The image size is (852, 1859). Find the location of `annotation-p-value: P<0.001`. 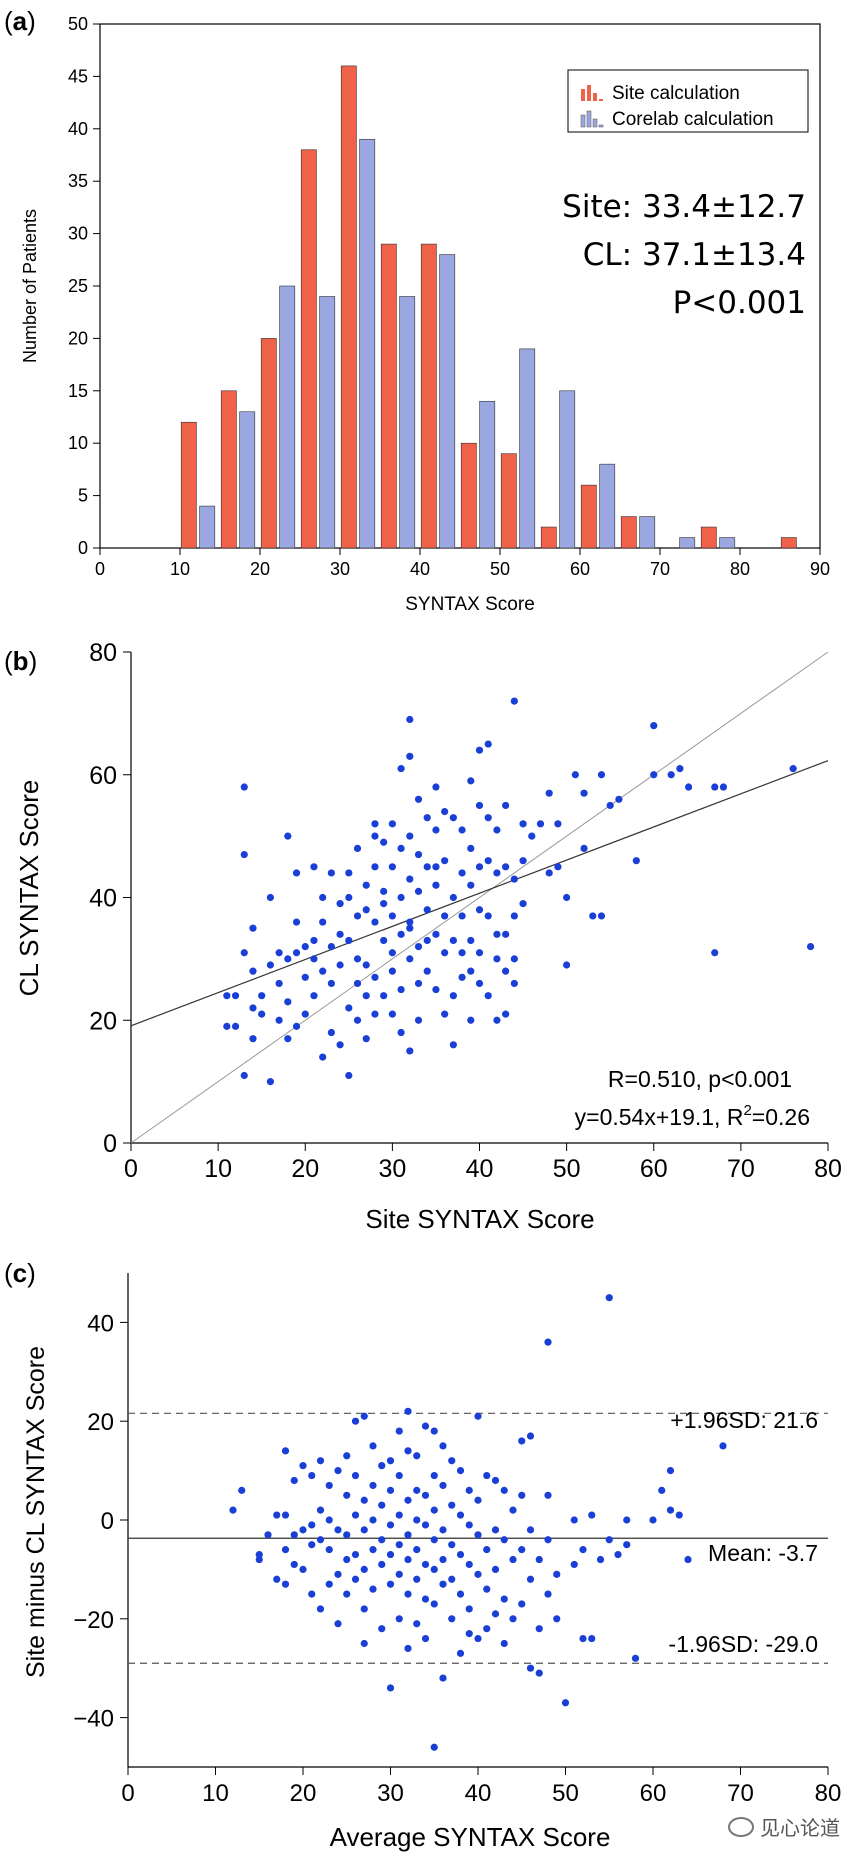

annotation-p-value: P<0.001 is located at coordinates (739, 303).